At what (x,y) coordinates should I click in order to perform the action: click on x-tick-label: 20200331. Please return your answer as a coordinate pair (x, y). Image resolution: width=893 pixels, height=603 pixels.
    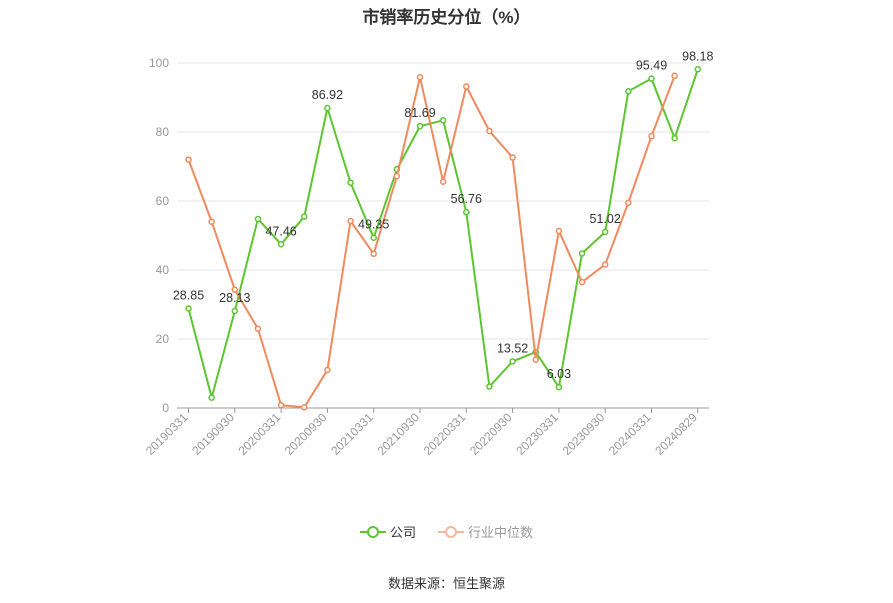
    Looking at the image, I should click on (260, 434).